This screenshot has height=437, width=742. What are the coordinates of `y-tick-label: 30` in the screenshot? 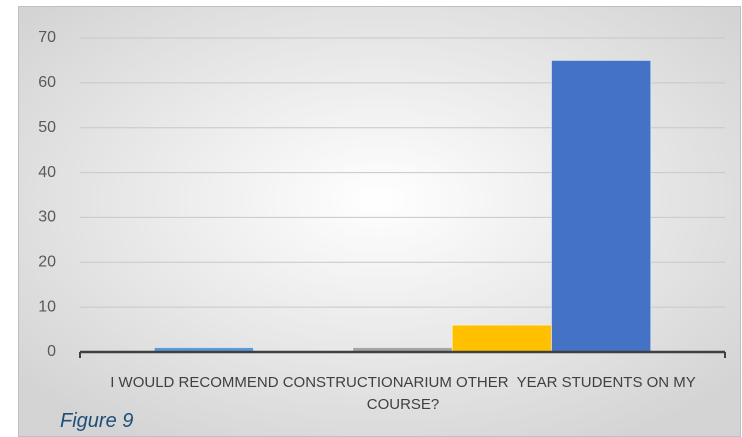 It's located at (47, 217).